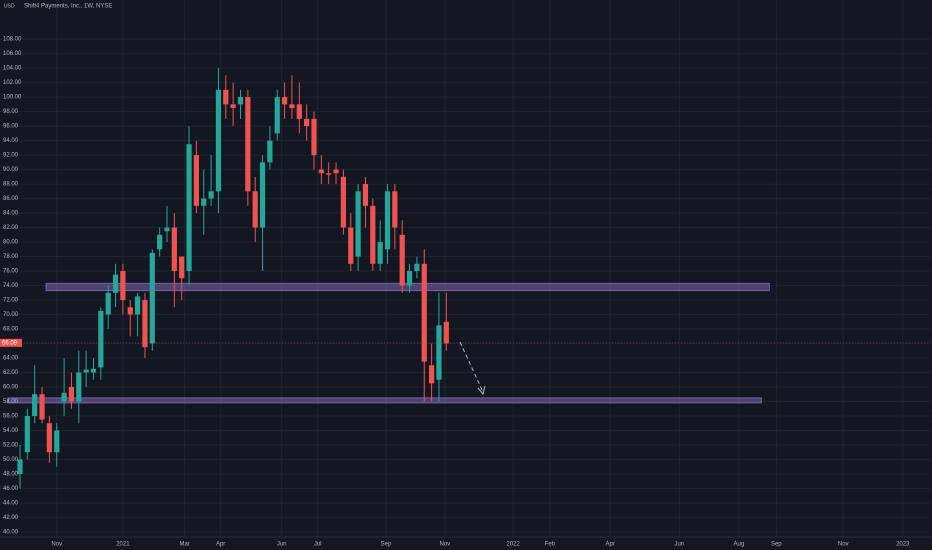  What do you see at coordinates (123, 545) in the screenshot?
I see `x-tick-label: 2021` at bounding box center [123, 545].